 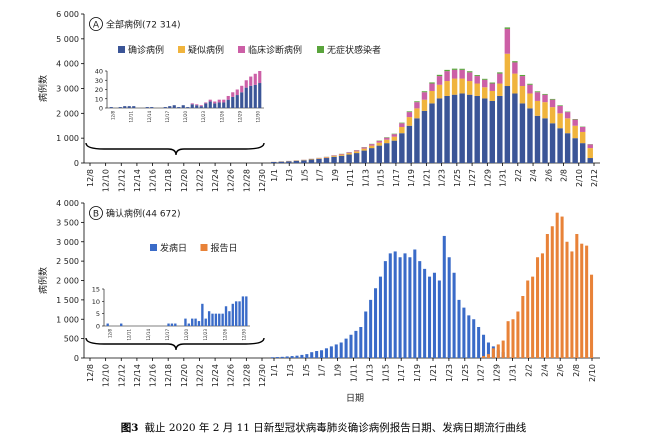 What do you see at coordinates (173, 248) in the screenshot?
I see `legend-label: 发病日` at bounding box center [173, 248].